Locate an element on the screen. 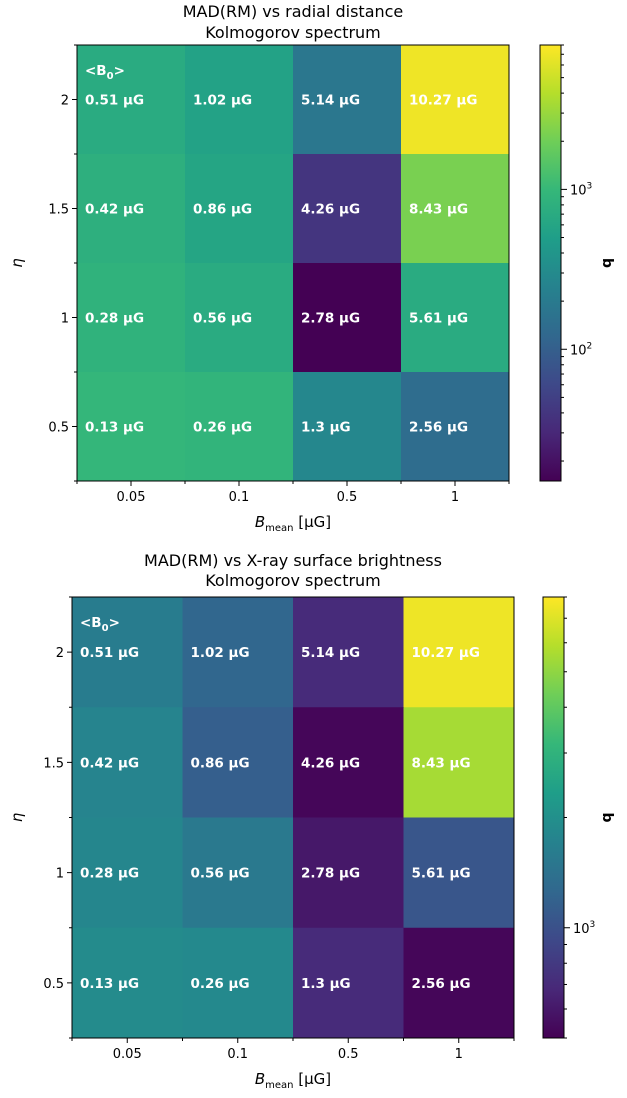 This screenshot has width=627, height=1098. chart-title-line: MAD(RM) vs X-ray surface brightness is located at coordinates (293, 560).